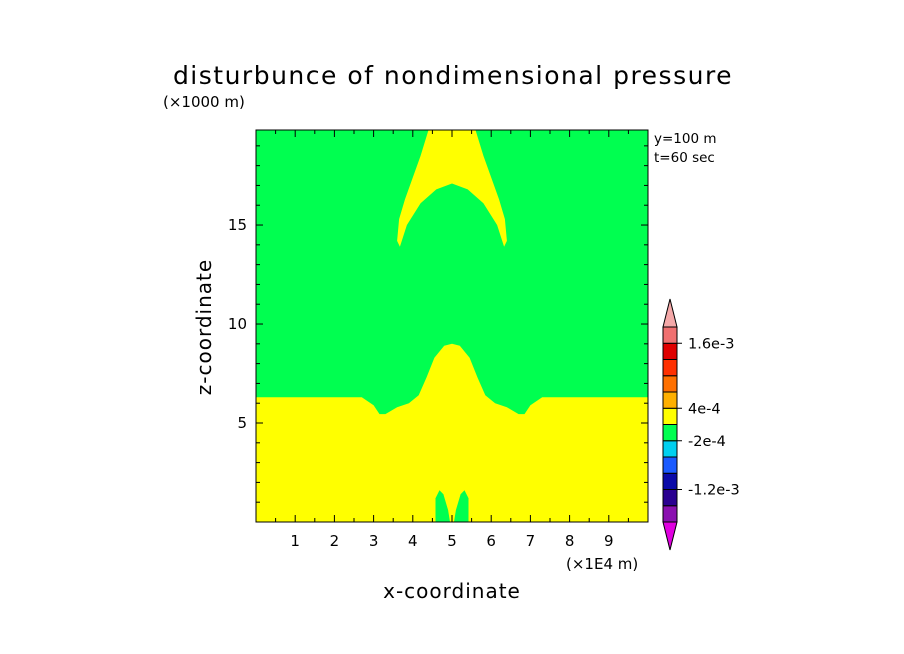  Describe the element at coordinates (335, 541) in the screenshot. I see `x-tick-label: 2` at that location.